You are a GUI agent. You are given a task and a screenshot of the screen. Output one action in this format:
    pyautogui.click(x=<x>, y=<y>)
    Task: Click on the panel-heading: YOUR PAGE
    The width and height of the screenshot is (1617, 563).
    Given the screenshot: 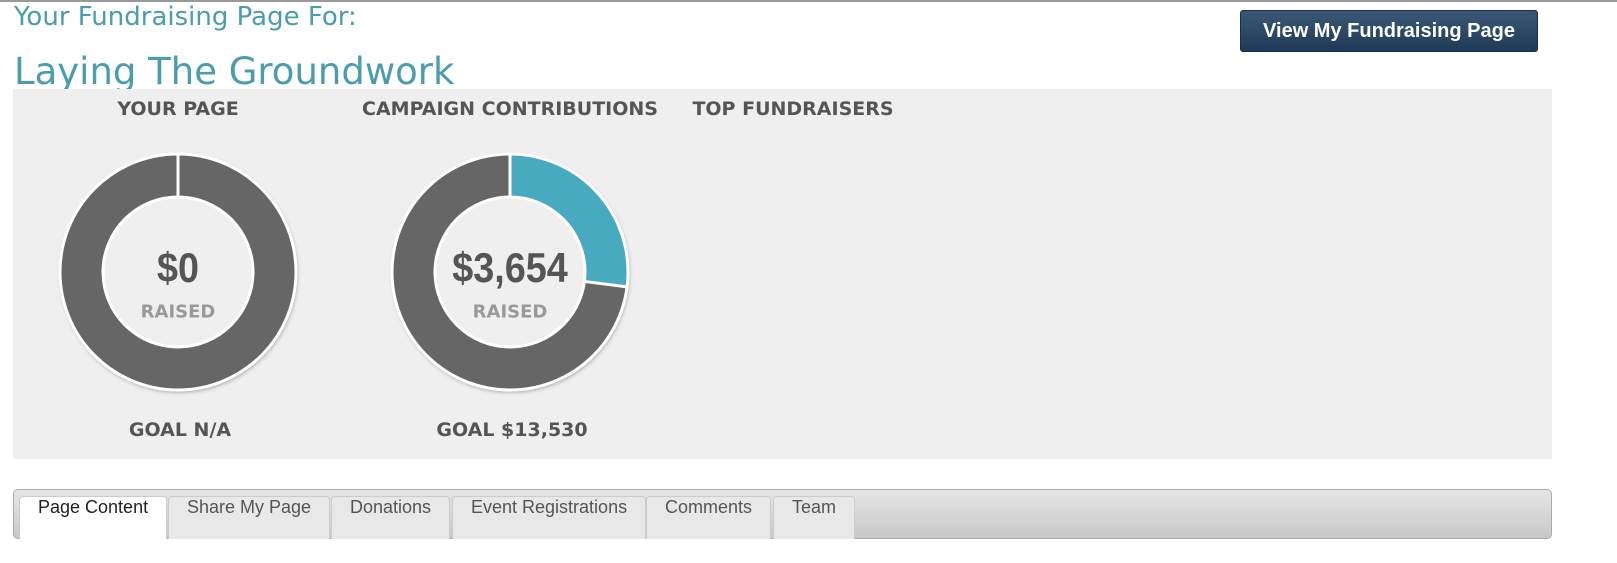 What is the action you would take?
    pyautogui.click(x=178, y=109)
    